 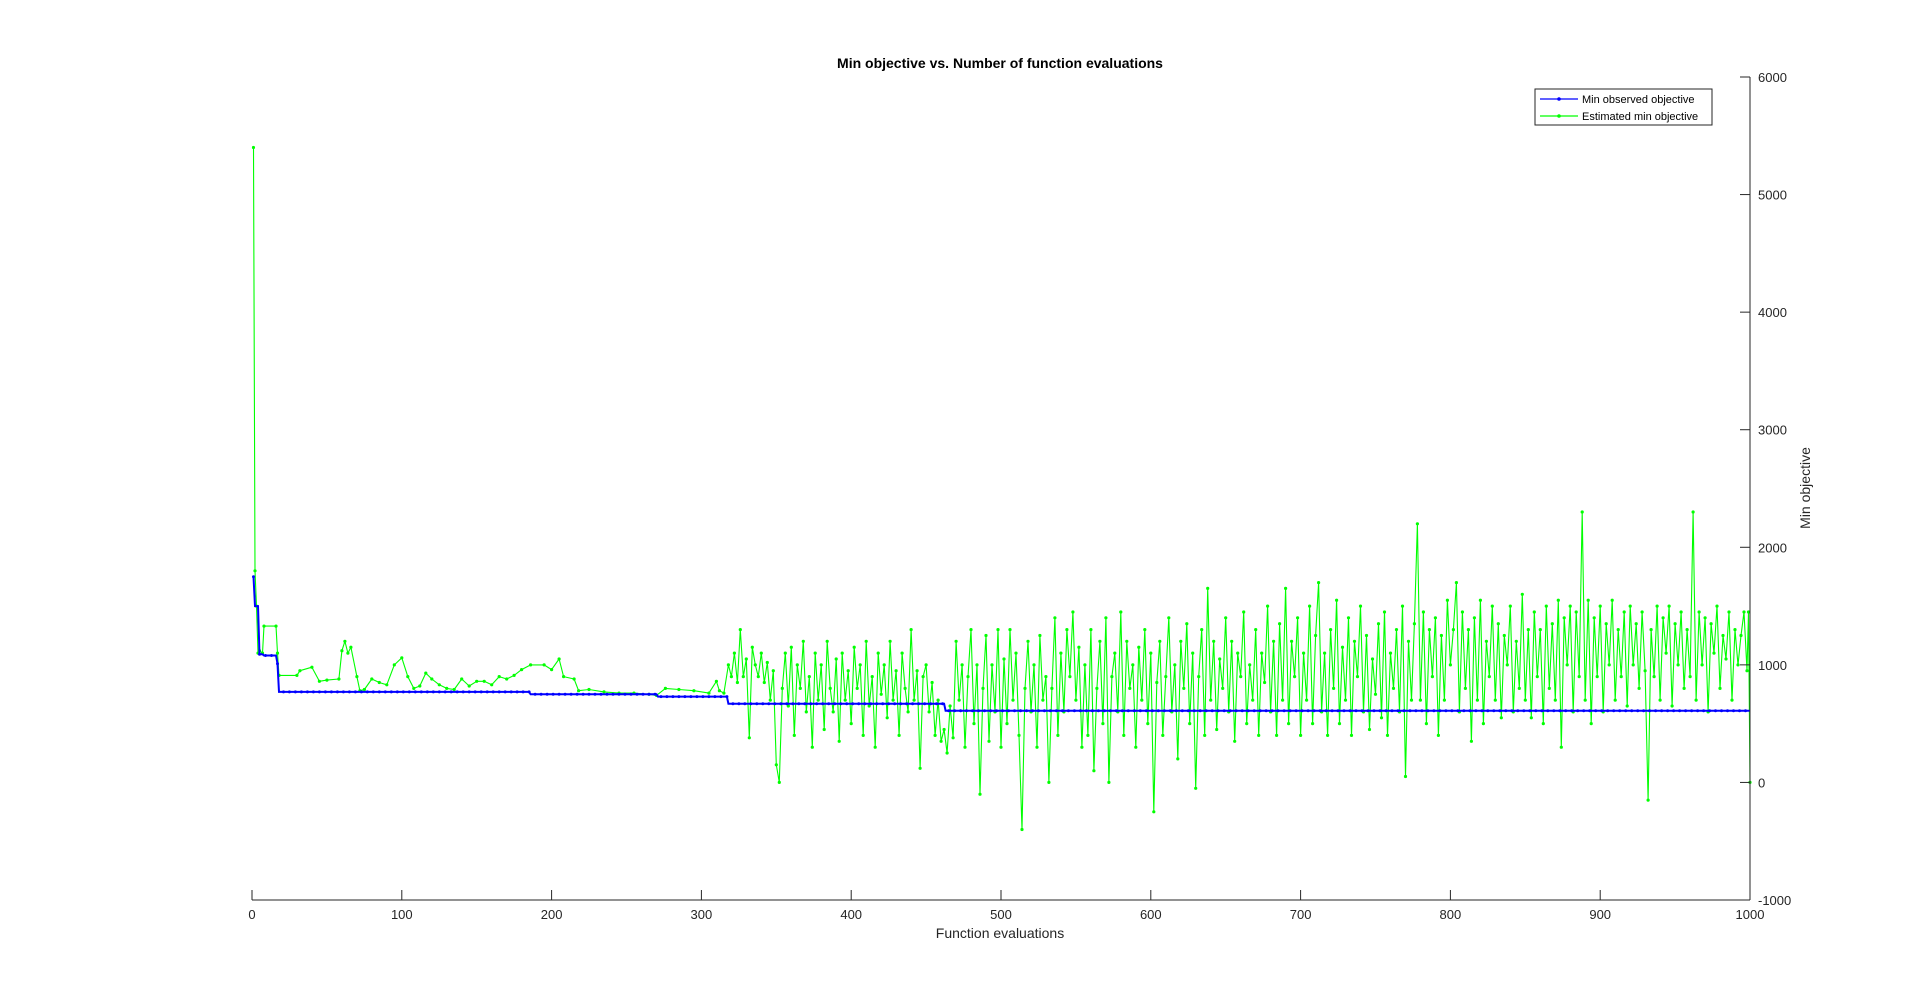 I want to click on x-axis-label: Function evaluations, so click(x=1000, y=933).